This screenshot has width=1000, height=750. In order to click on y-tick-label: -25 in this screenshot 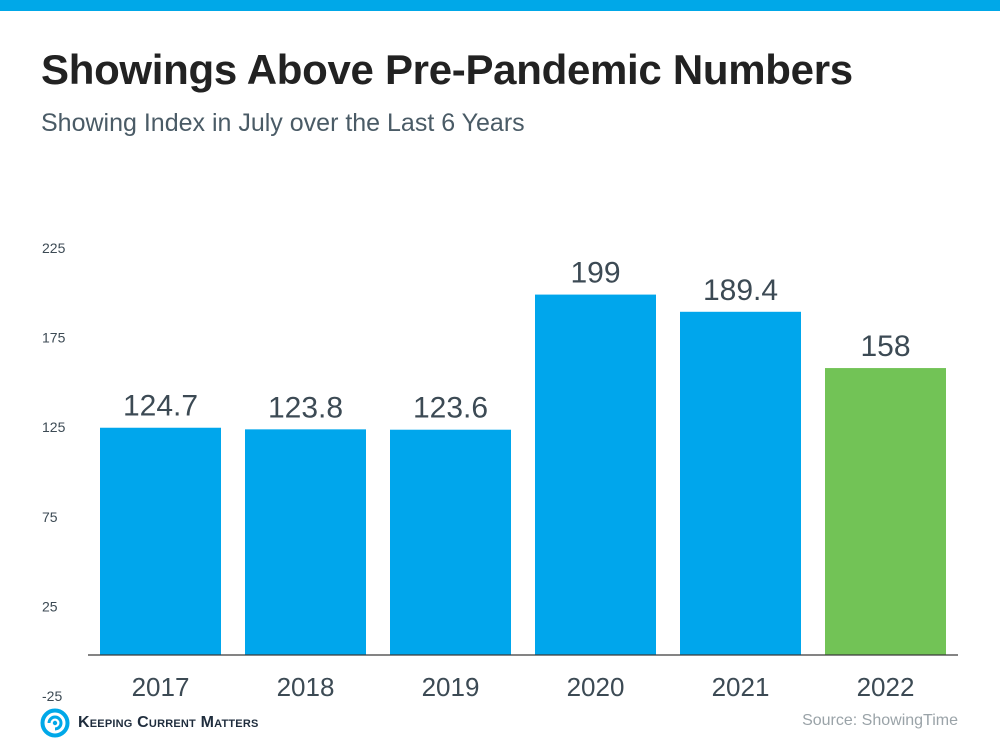, I will do `click(52, 696)`.